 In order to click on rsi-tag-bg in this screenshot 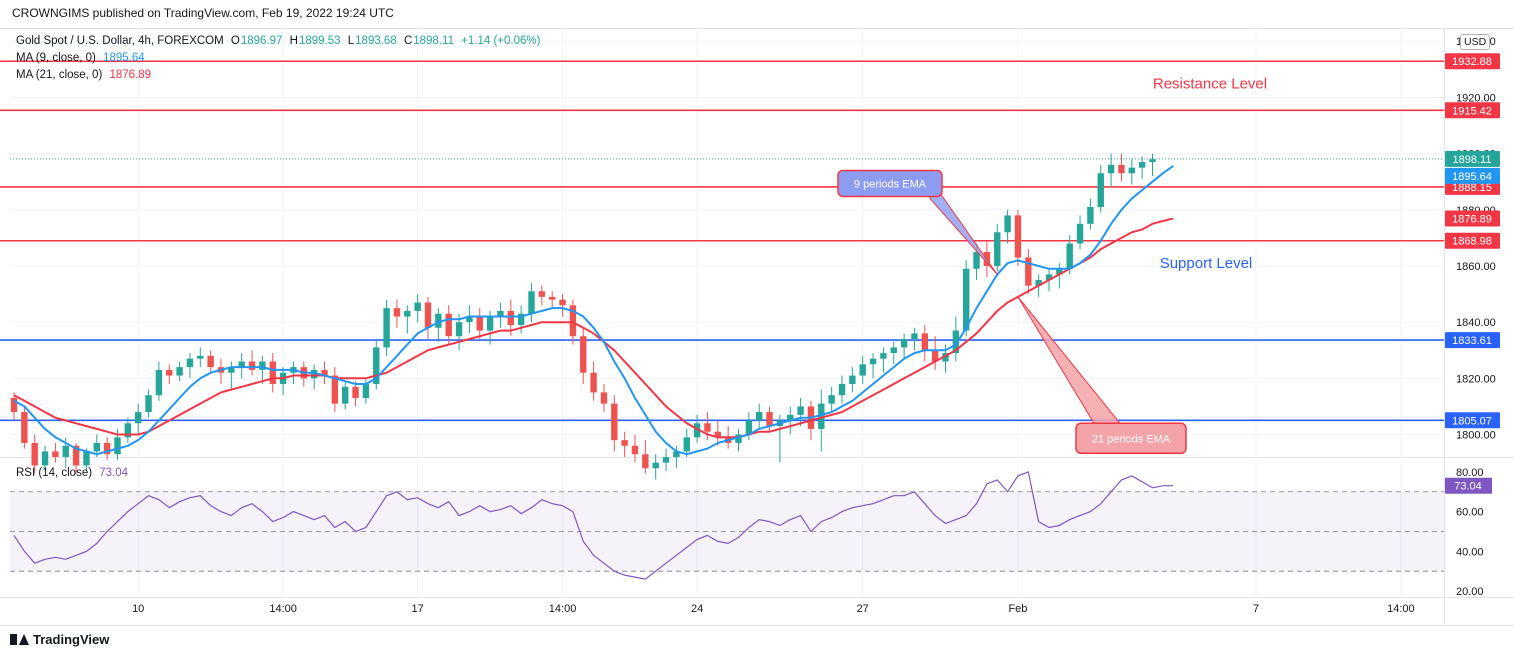, I will do `click(1468, 485)`.